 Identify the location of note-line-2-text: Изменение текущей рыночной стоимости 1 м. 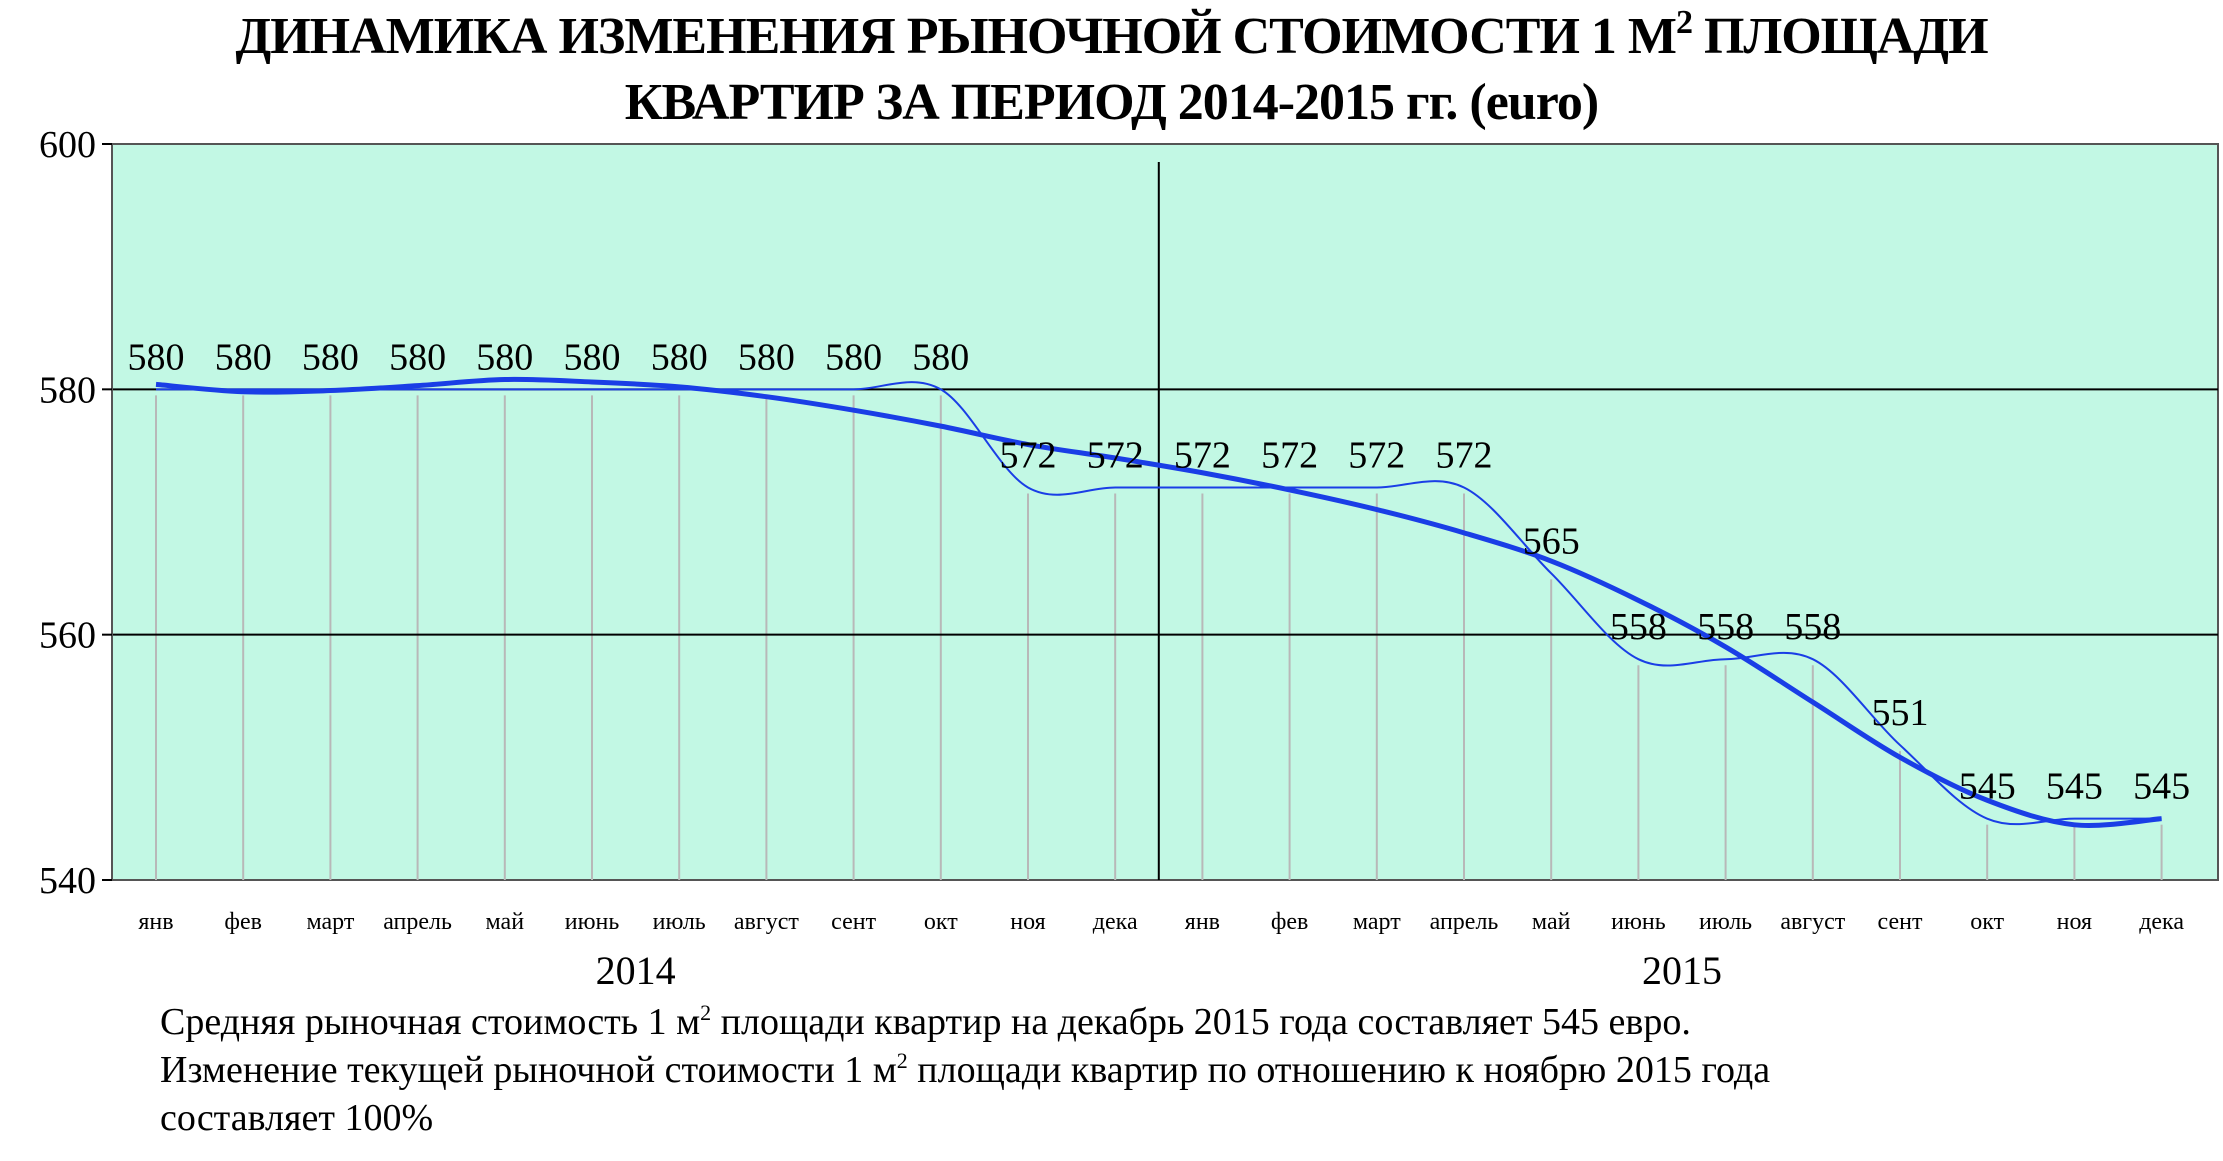
(528, 1070).